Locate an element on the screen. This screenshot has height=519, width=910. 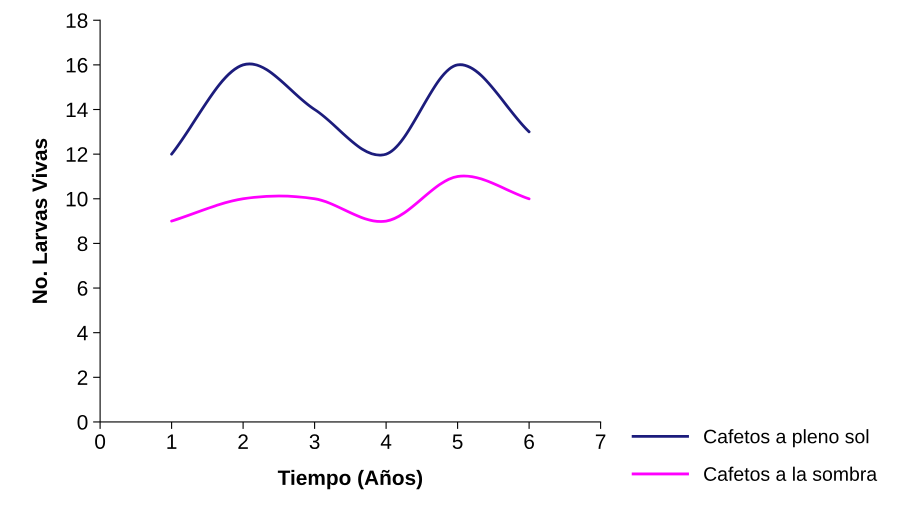
y-axis-title: No. Larvas Vivas is located at coordinates (40, 220).